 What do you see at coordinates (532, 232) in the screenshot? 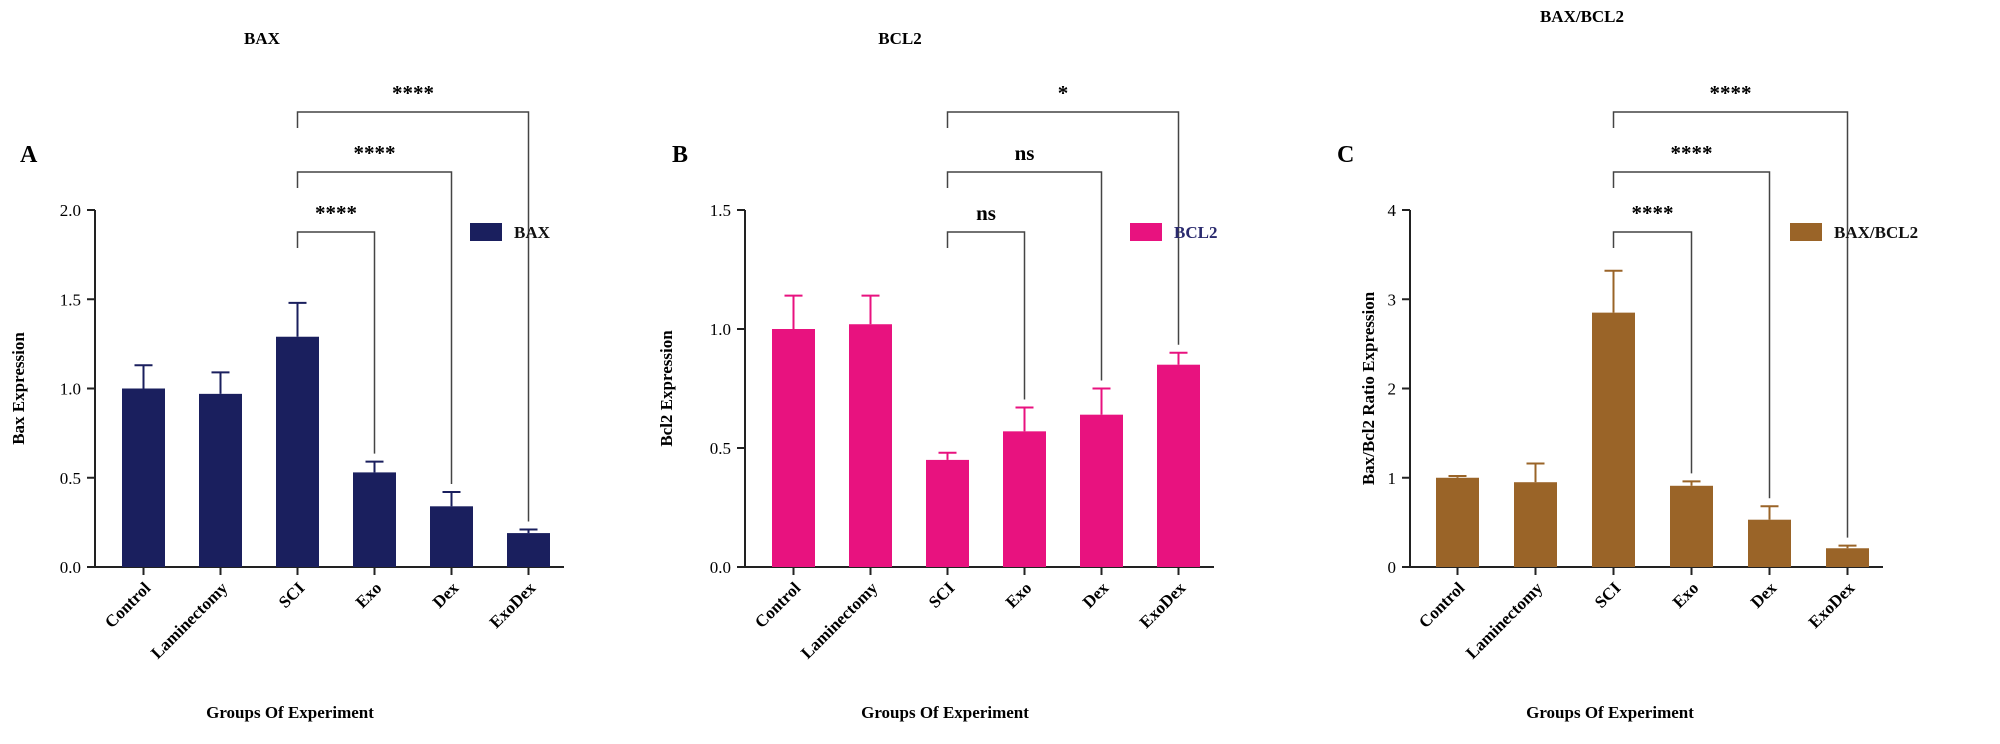
I see `legend-label: BAX` at bounding box center [532, 232].